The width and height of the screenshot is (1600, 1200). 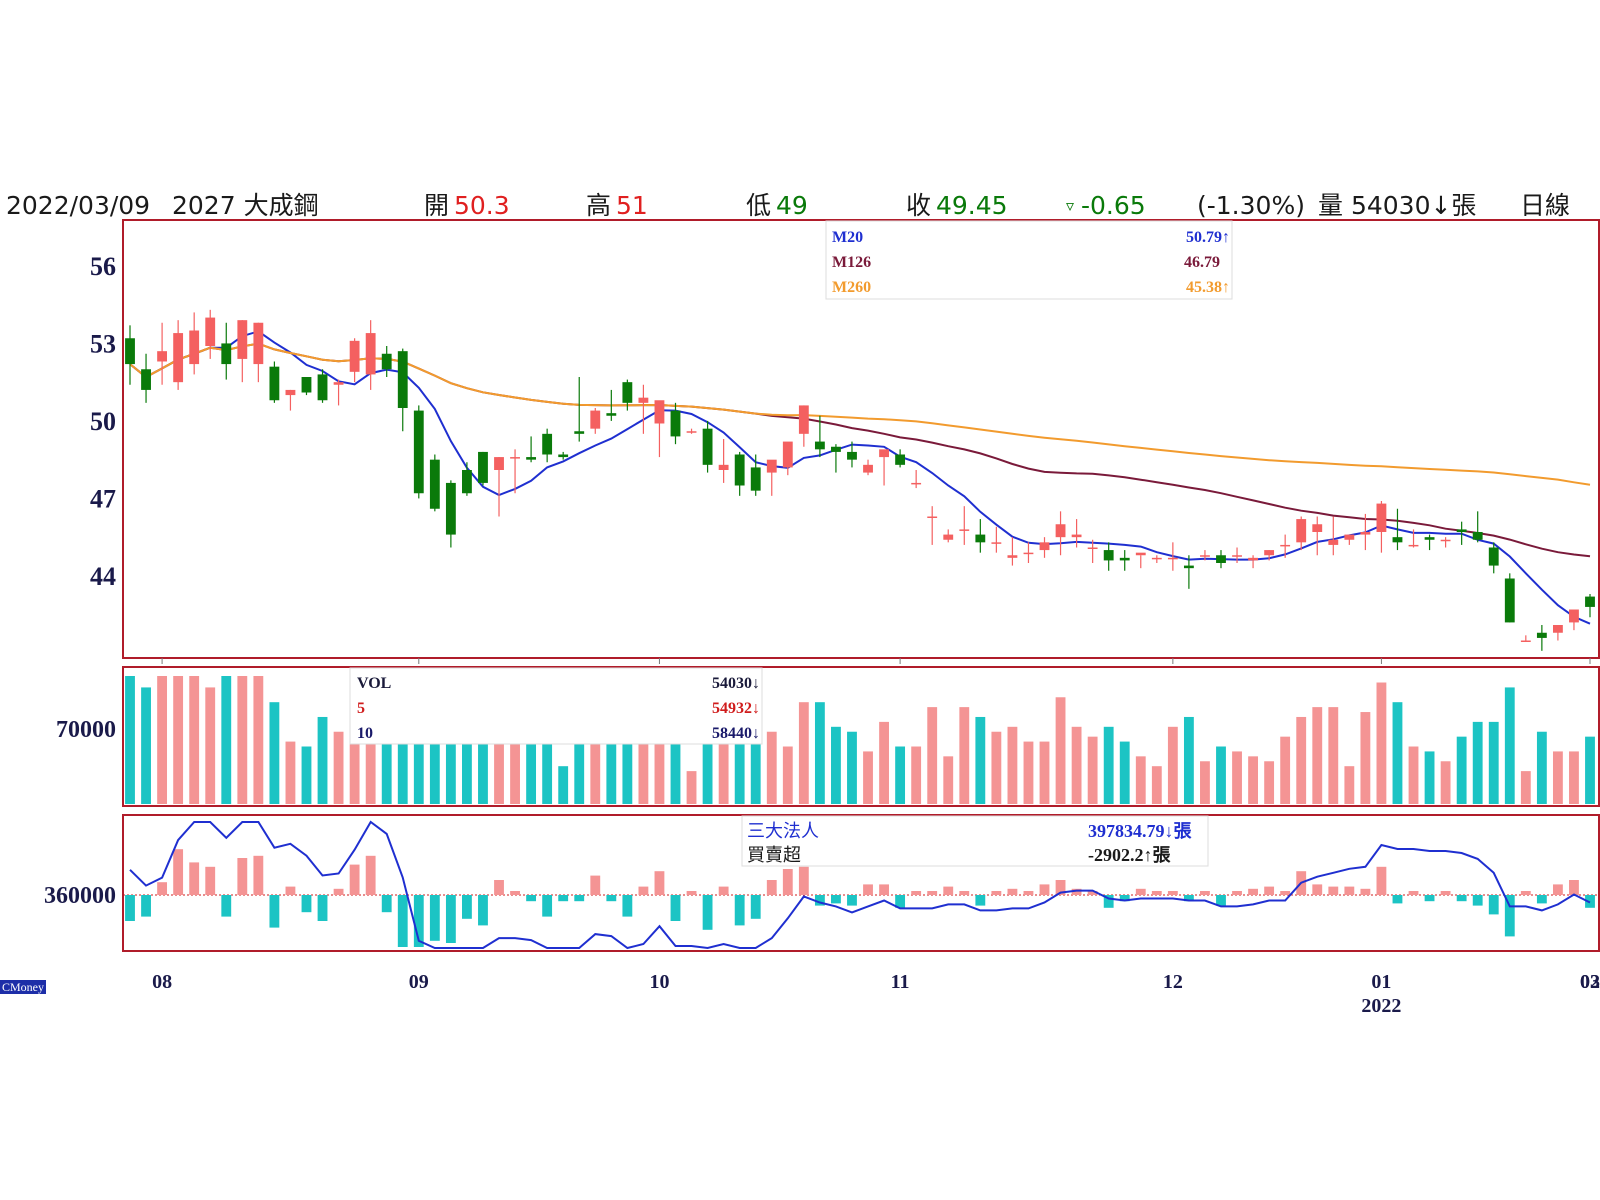 What do you see at coordinates (103, 576) in the screenshot?
I see `price-axis-tick: 44` at bounding box center [103, 576].